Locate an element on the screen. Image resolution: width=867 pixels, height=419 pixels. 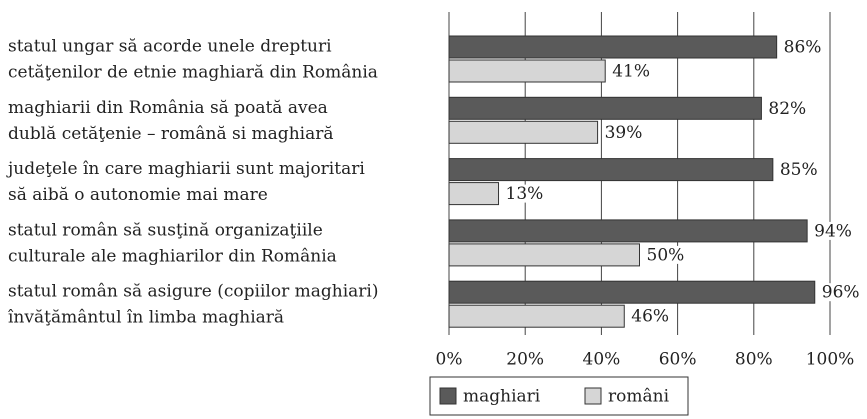
value-label: 50% is located at coordinates (666, 255).